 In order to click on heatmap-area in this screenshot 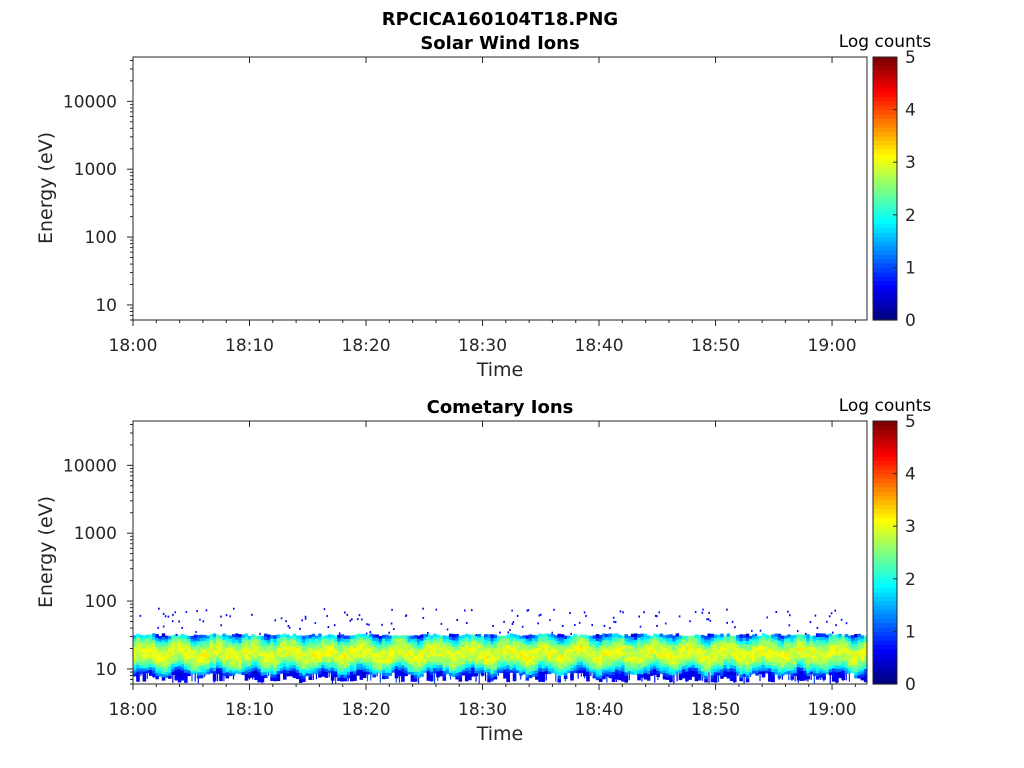, I will do `click(500, 645)`.